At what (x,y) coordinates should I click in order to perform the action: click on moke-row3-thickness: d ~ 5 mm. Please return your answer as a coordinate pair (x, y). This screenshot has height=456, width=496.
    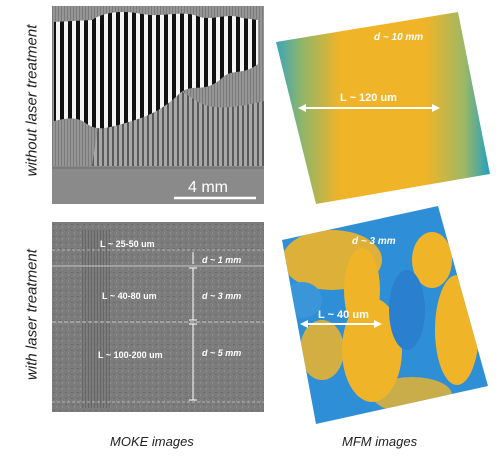
    Looking at the image, I should click on (221, 353).